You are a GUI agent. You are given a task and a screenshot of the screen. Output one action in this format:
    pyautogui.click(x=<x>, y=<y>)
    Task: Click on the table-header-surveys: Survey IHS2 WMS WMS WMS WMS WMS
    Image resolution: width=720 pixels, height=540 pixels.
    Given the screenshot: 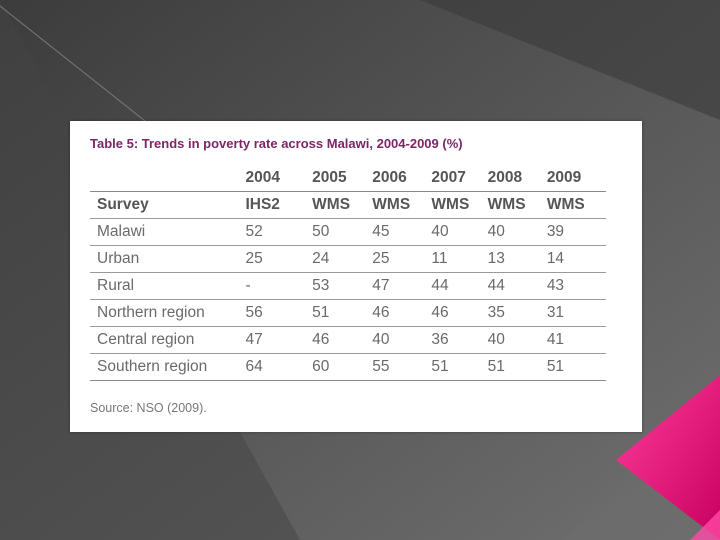 What is the action you would take?
    pyautogui.click(x=348, y=205)
    